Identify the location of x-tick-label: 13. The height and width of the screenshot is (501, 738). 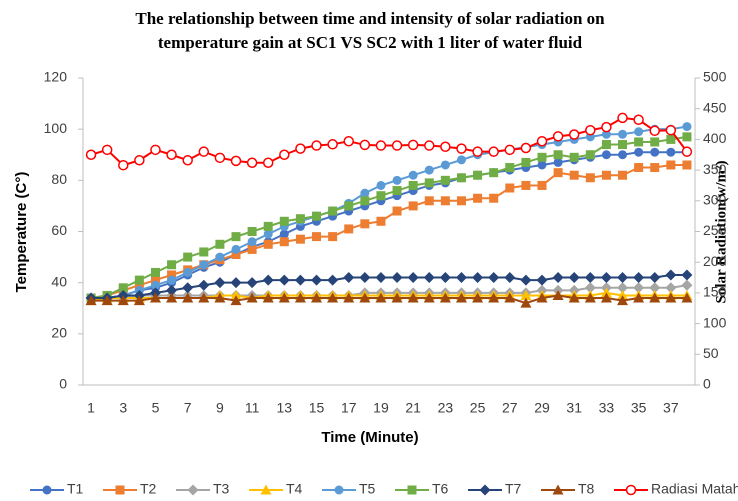
(285, 408).